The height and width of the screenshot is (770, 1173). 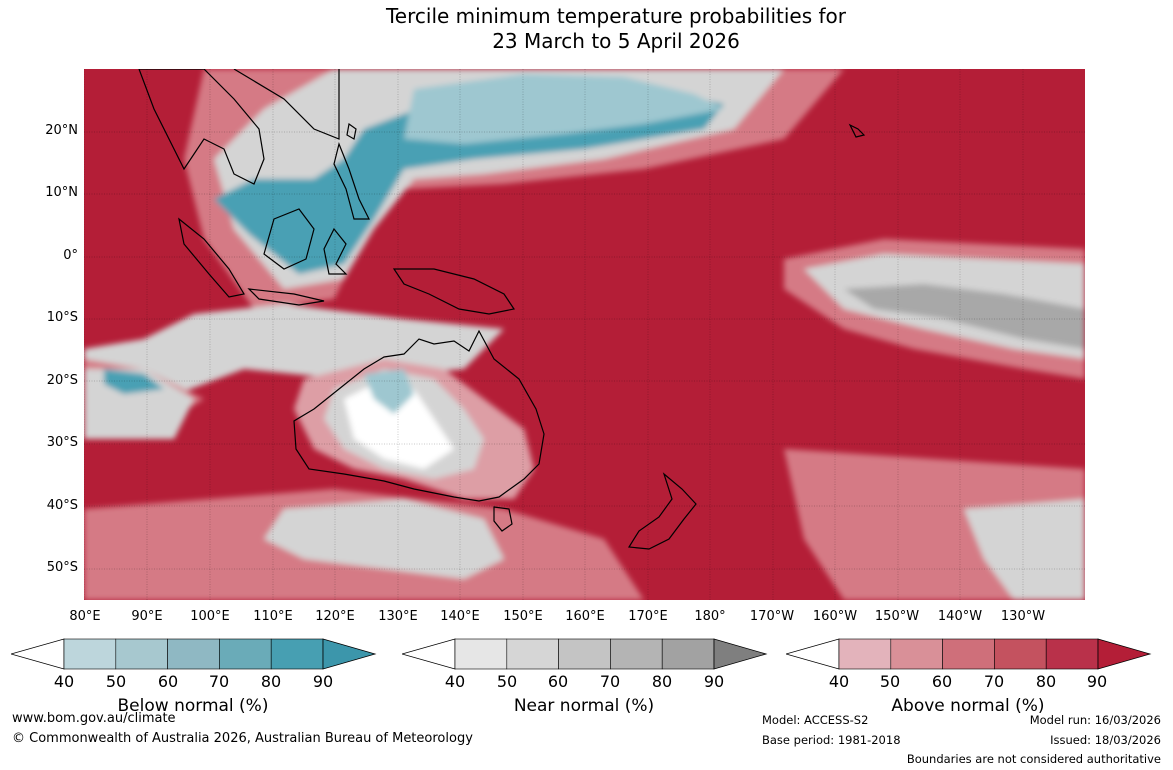 I want to click on near-normal-colorbar, so click(x=585, y=654).